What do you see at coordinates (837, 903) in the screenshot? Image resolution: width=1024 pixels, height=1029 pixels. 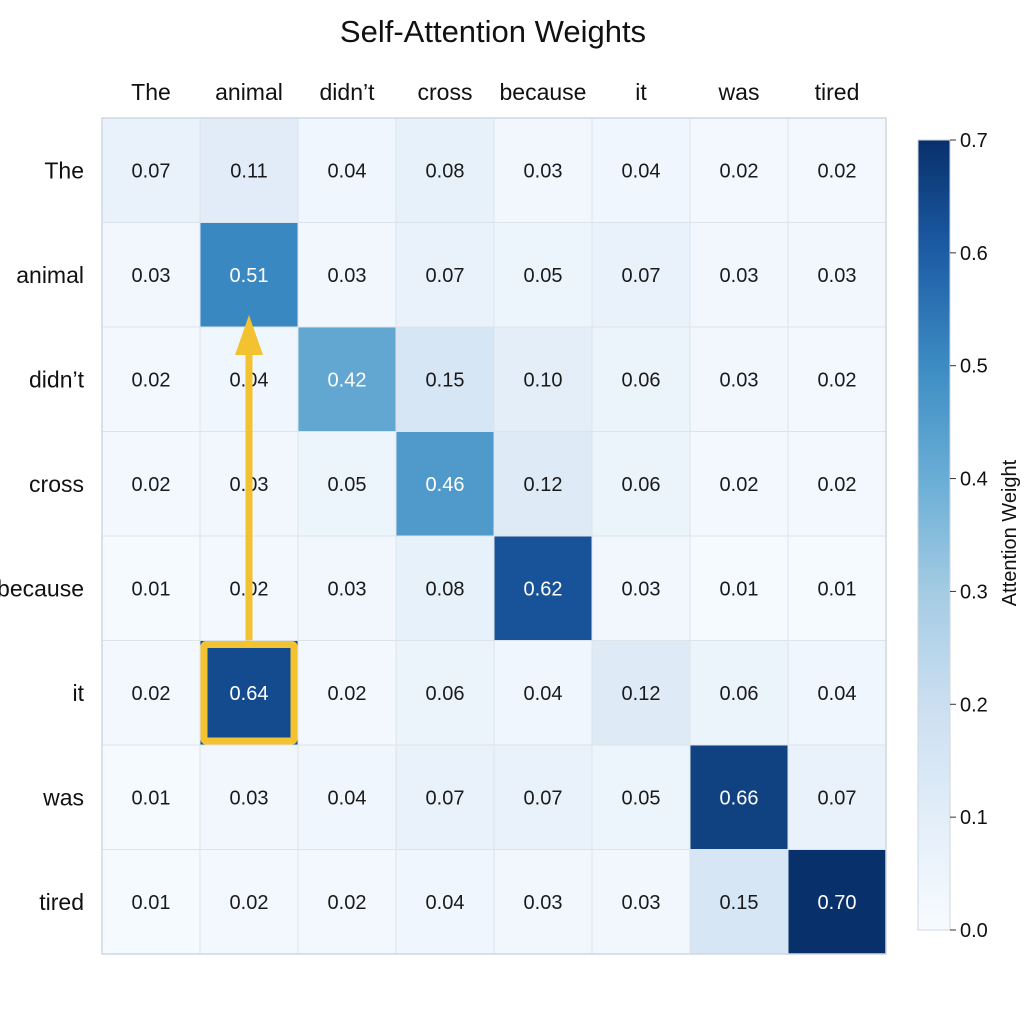 I see `cell-value-label: 0.70` at bounding box center [837, 903].